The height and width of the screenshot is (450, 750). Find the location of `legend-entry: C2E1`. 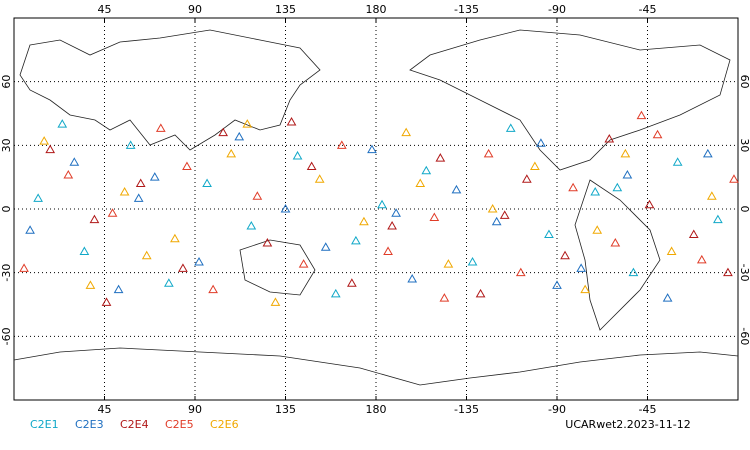

legend-entry: C2E1 is located at coordinates (44, 424).